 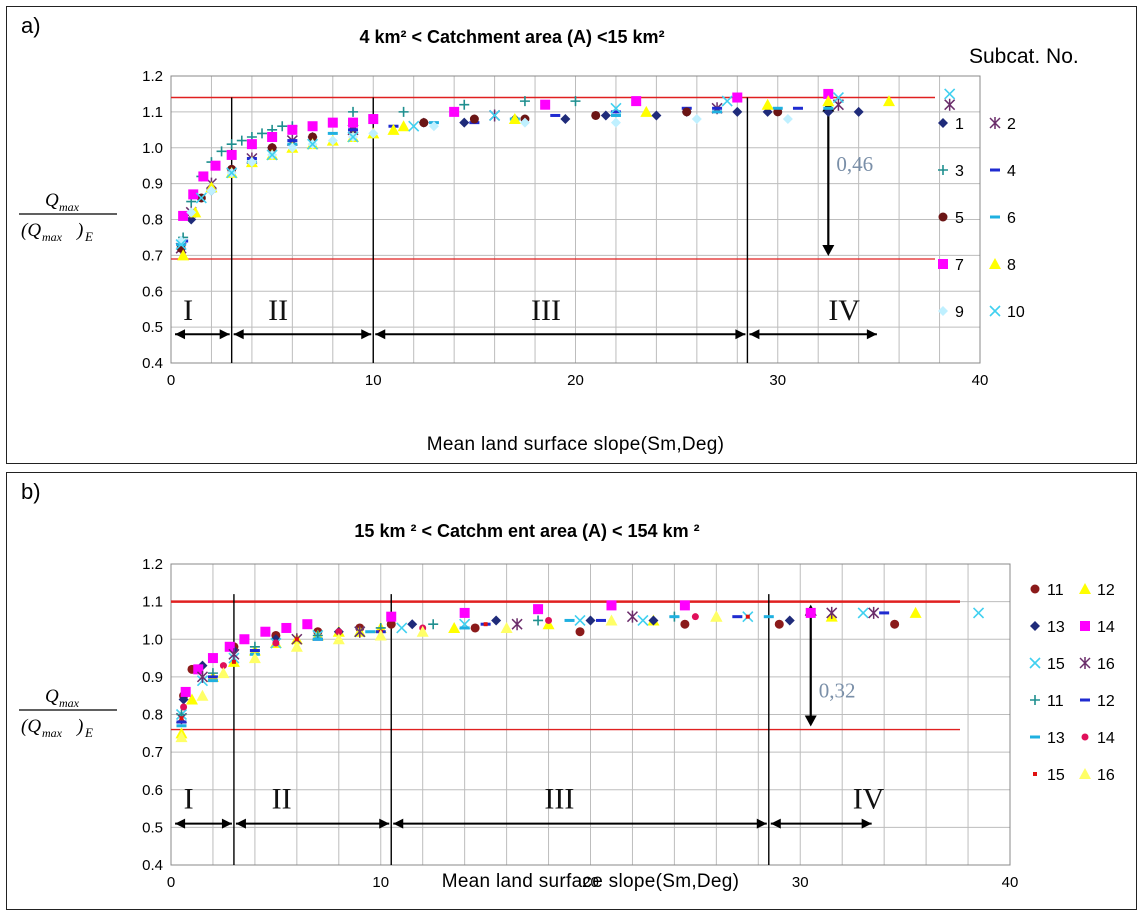 What do you see at coordinates (1002, 124) in the screenshot?
I see `legend-item: 2` at bounding box center [1002, 124].